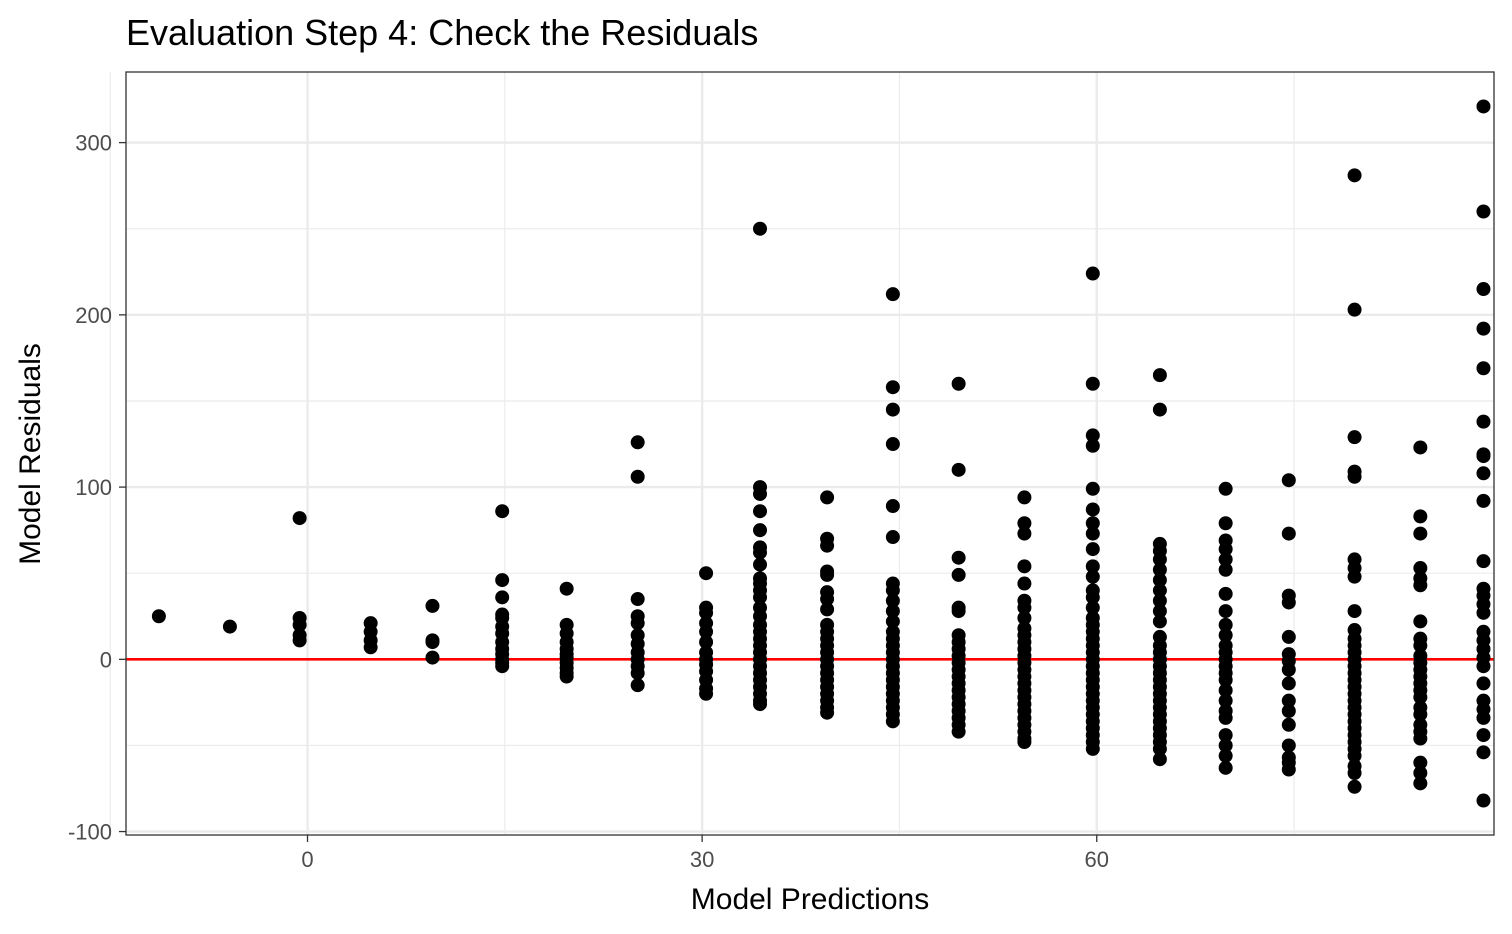  What do you see at coordinates (90, 832) in the screenshot?
I see `y-tick-label: -100` at bounding box center [90, 832].